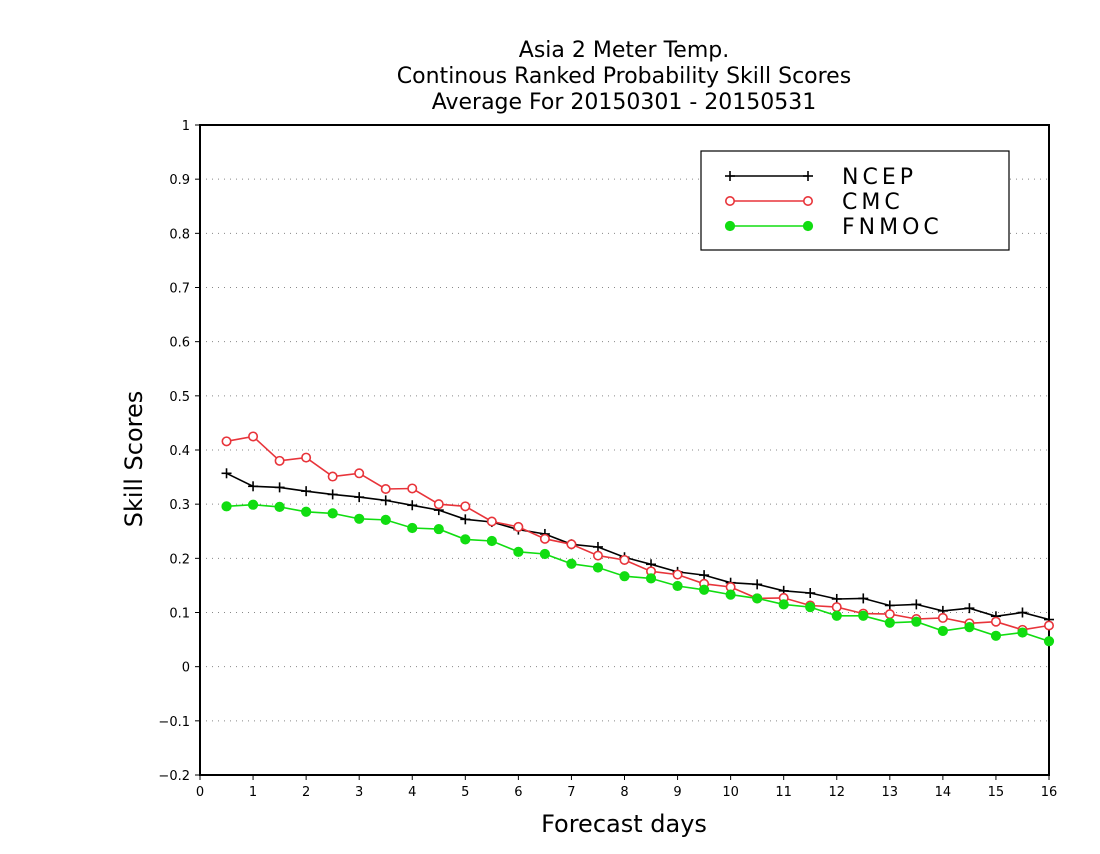  What do you see at coordinates (412, 792) in the screenshot?
I see `x-tick-label: 4` at bounding box center [412, 792].